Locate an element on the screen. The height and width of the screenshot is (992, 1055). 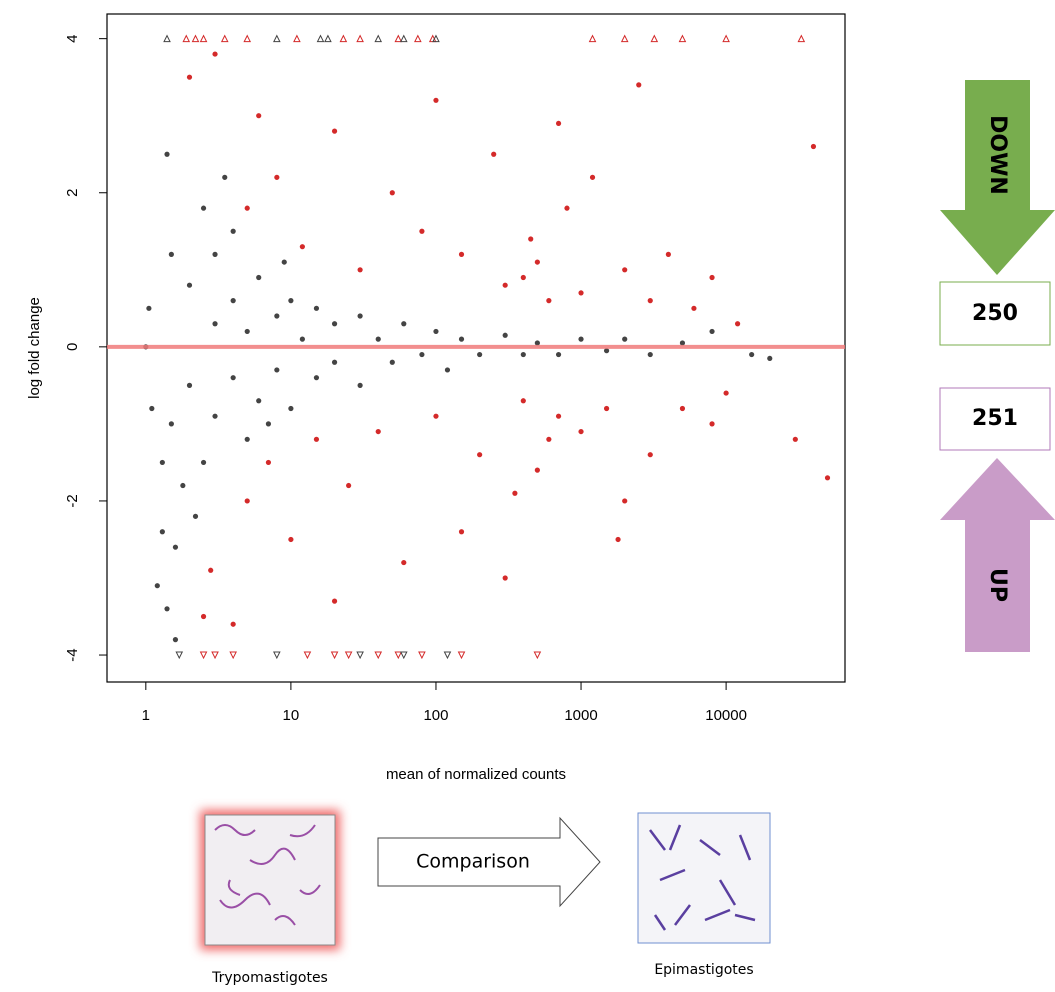
up-label: UP is located at coordinates (997, 585).